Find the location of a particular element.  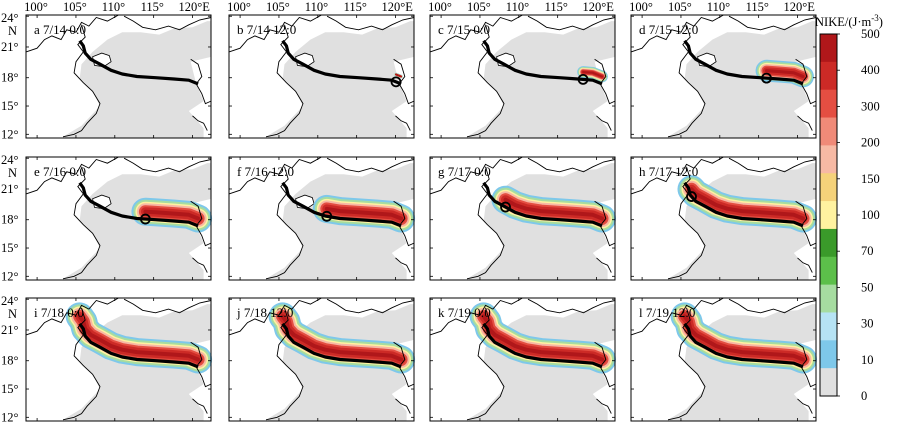

map-panel-h: h 7/17 12:0 is located at coordinates (723, 218).